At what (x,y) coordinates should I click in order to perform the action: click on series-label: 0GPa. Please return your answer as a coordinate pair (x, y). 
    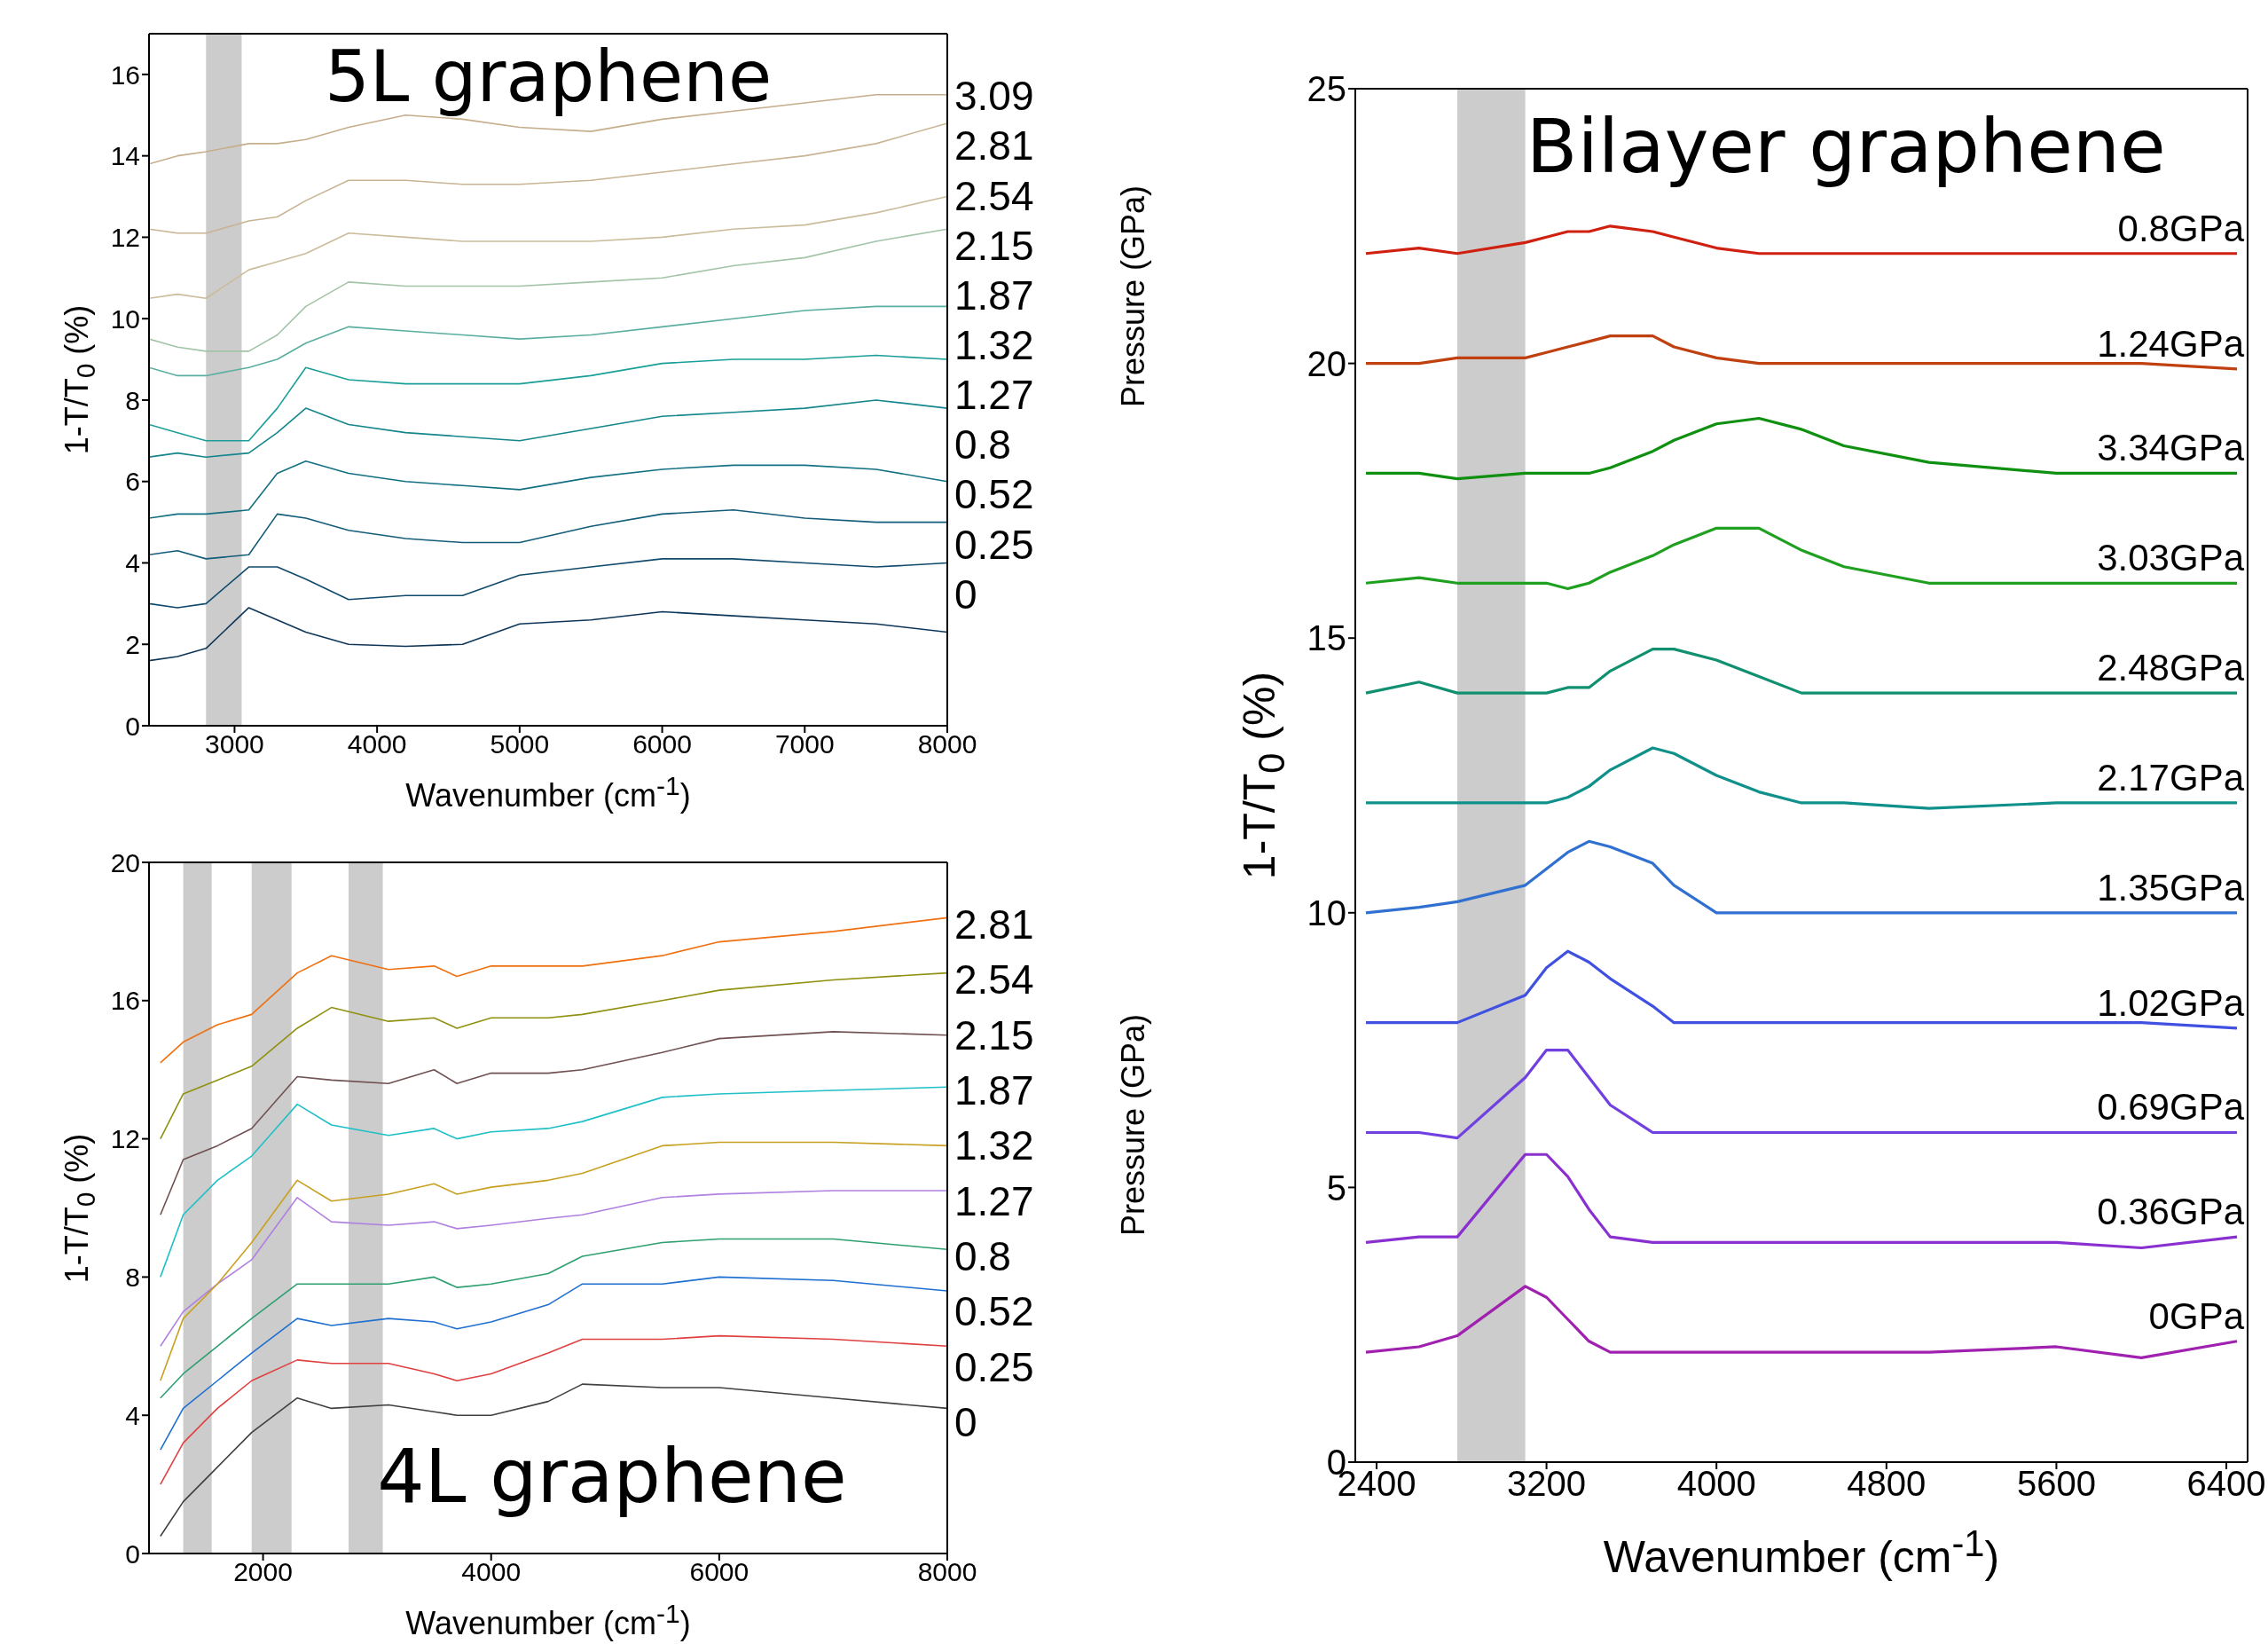
    Looking at the image, I should click on (2197, 1316).